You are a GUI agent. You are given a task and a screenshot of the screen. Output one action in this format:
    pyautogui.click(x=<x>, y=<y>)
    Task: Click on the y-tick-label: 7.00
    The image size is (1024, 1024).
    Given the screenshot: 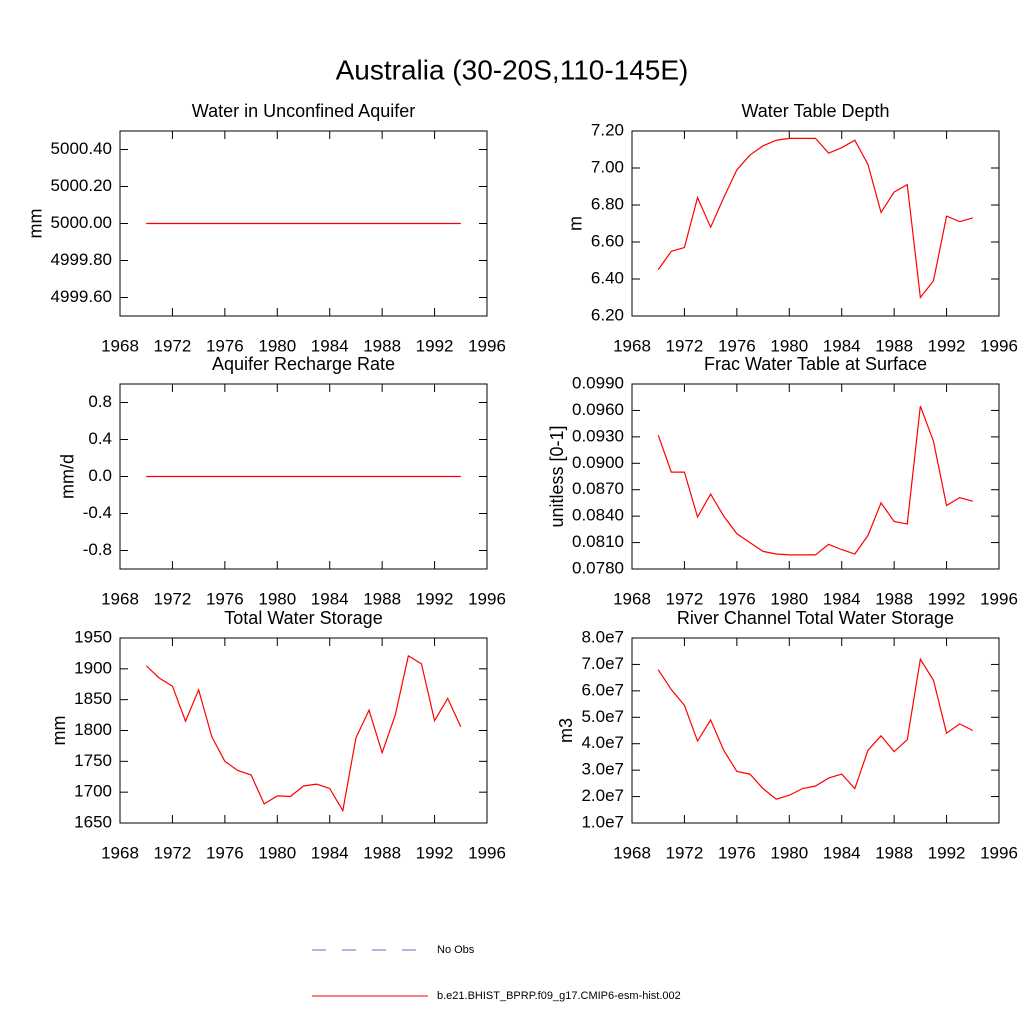 What is the action you would take?
    pyautogui.click(x=607, y=166)
    